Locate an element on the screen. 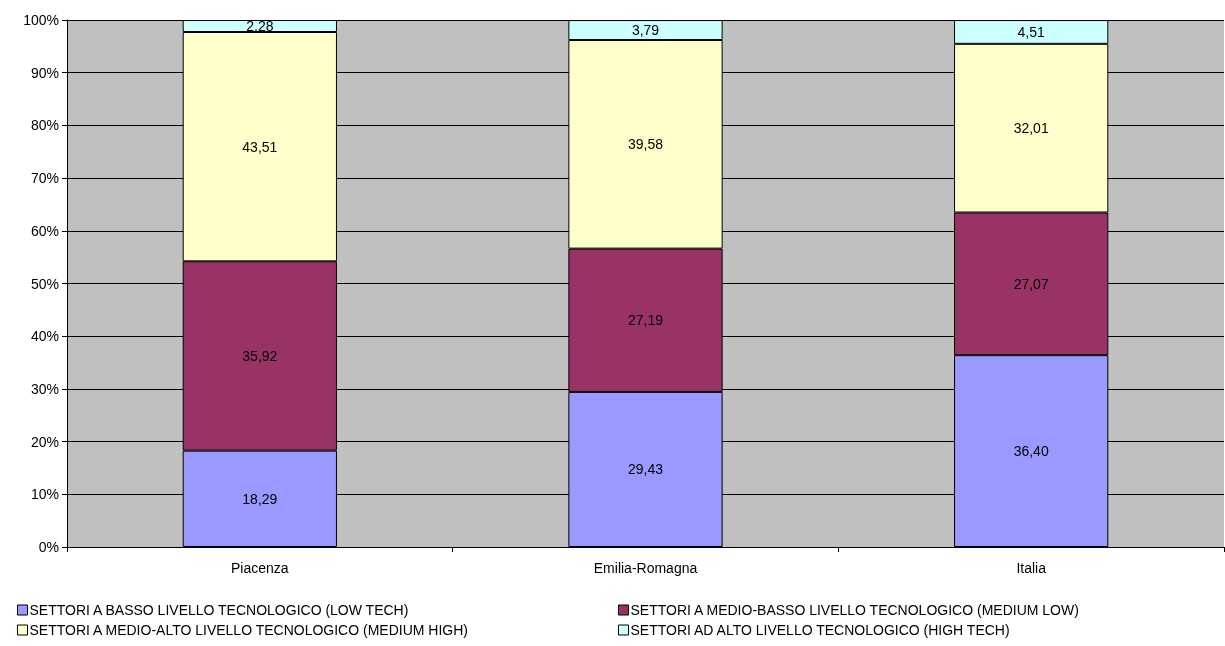  y-tick-label: 50% is located at coordinates (44, 283).